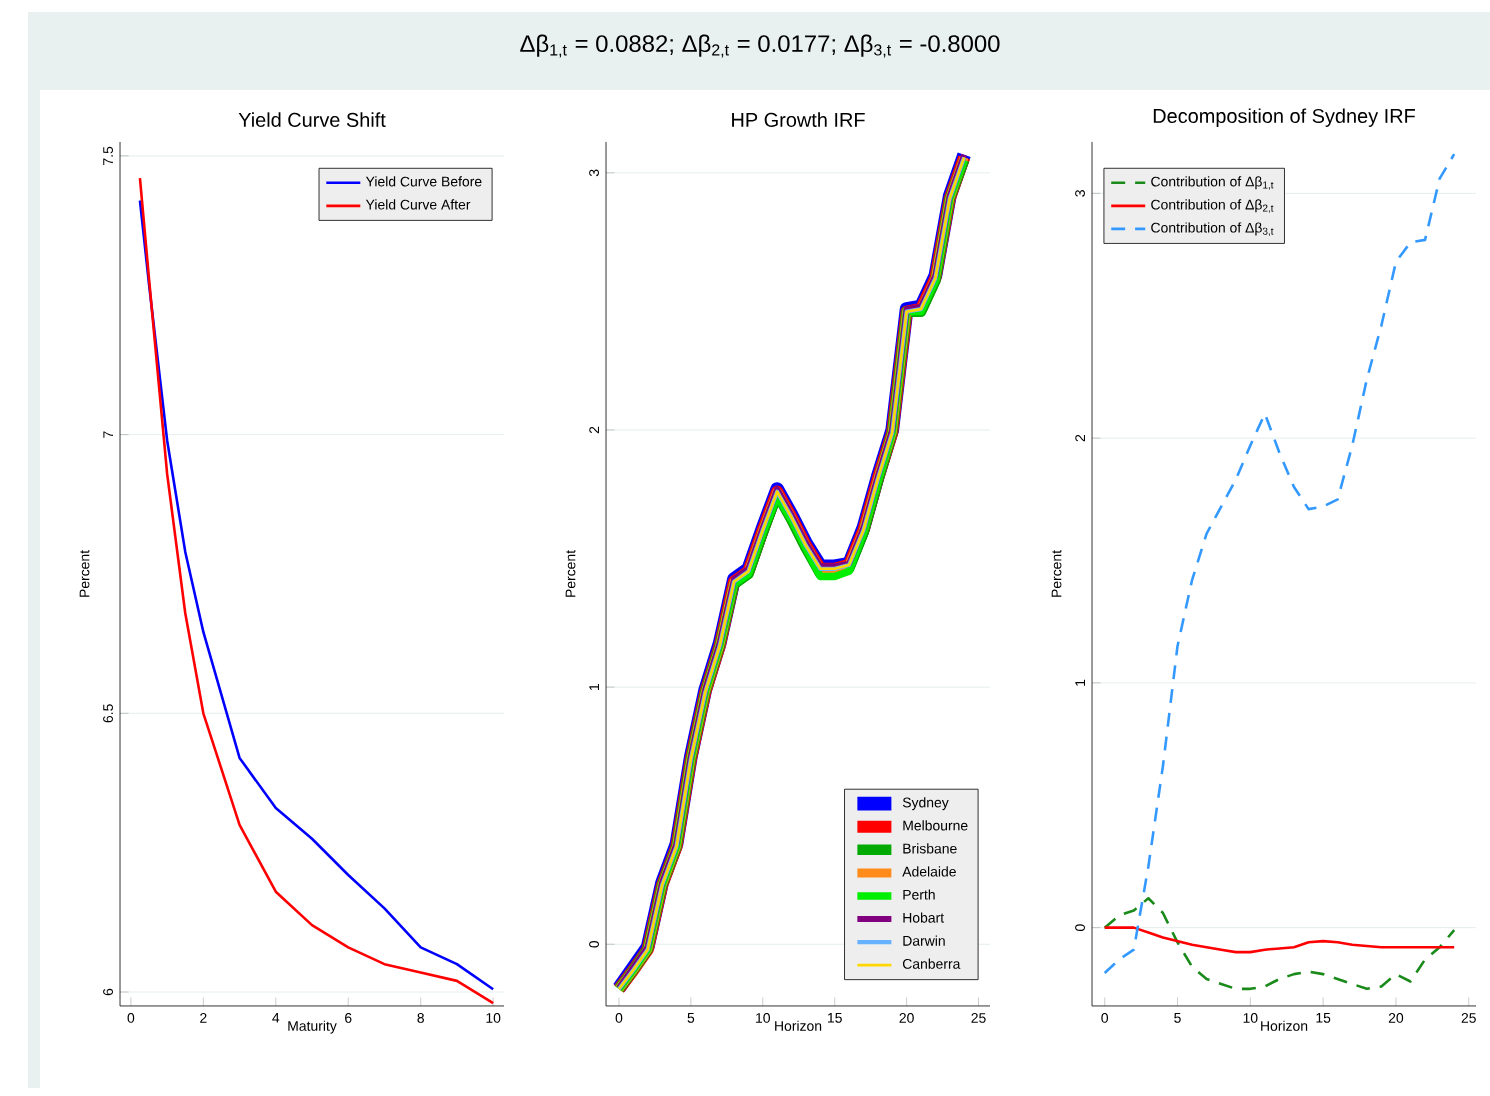  What do you see at coordinates (312, 119) in the screenshot?
I see `chart-title: Yield Curve Shift` at bounding box center [312, 119].